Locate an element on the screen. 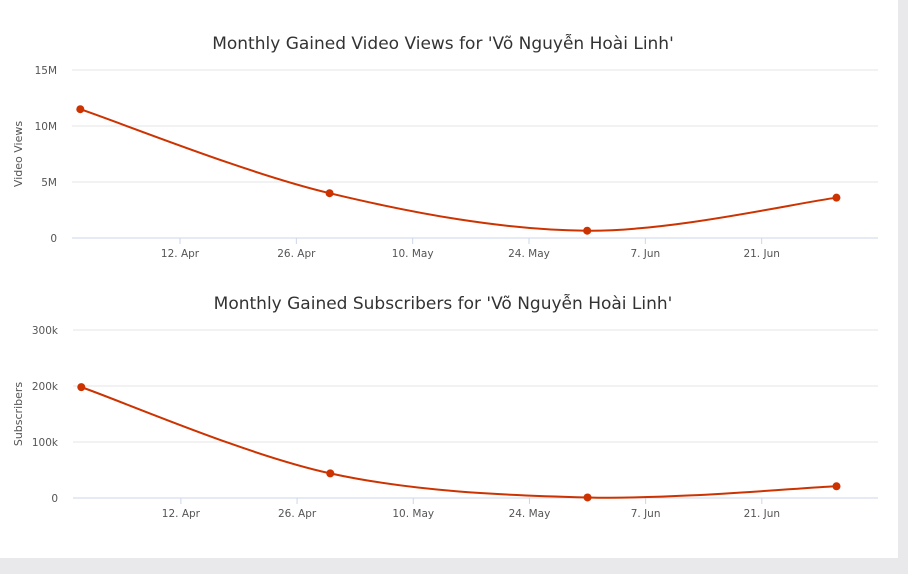  y-tick-label: 300k is located at coordinates (45, 331).